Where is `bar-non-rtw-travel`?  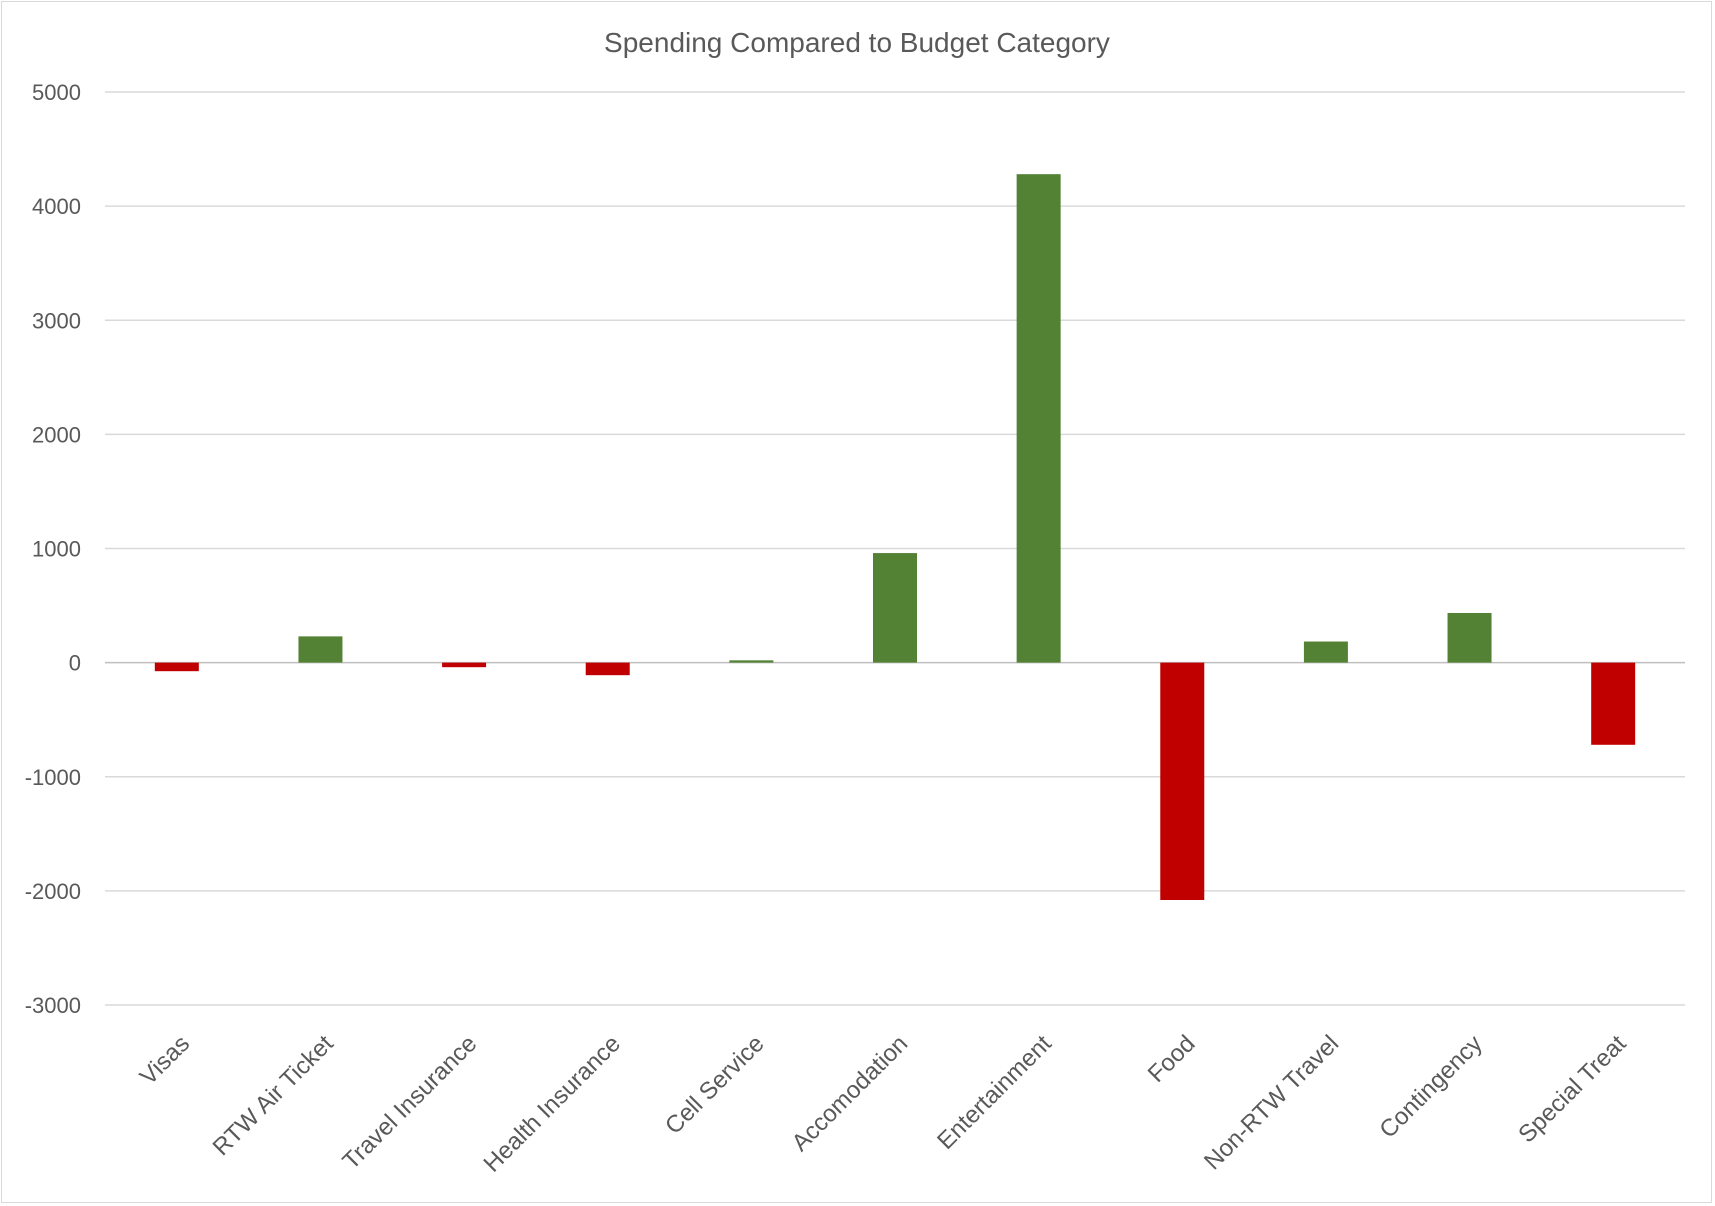 bar-non-rtw-travel is located at coordinates (1325, 652).